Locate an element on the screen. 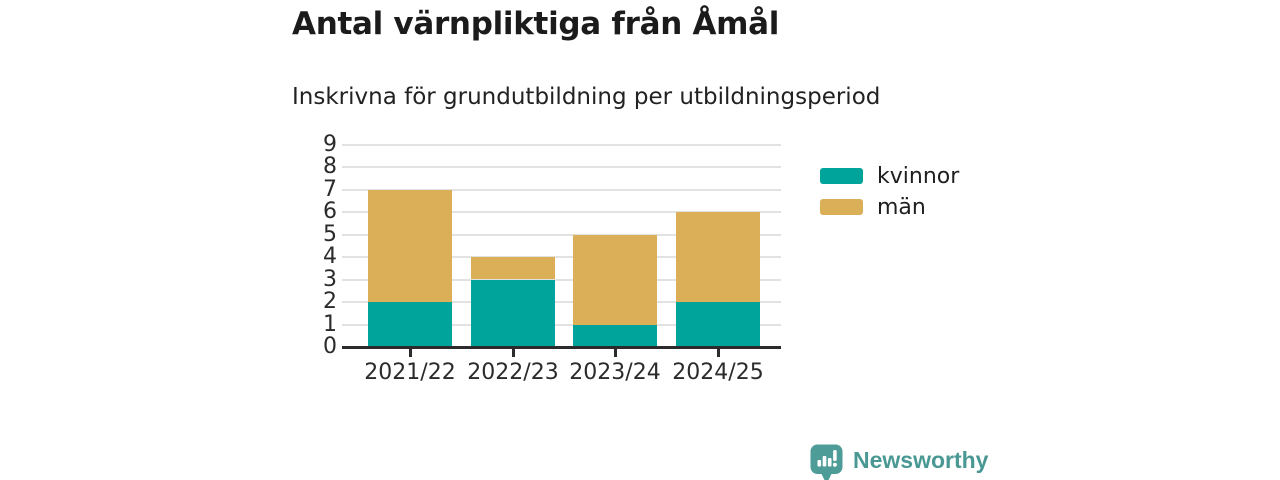  y-tick-label: 9 is located at coordinates (330, 144).